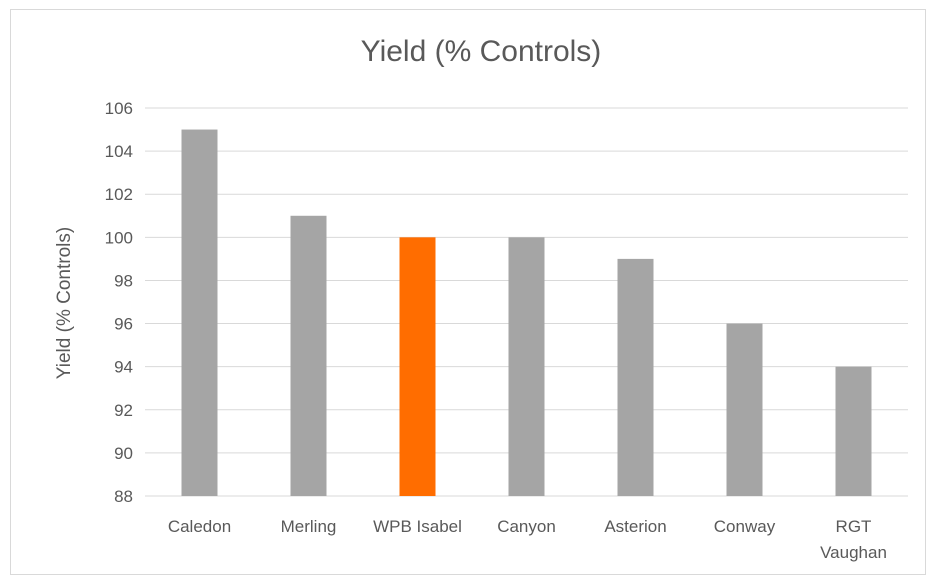  What do you see at coordinates (119, 151) in the screenshot?
I see `y-tick-label: 104` at bounding box center [119, 151].